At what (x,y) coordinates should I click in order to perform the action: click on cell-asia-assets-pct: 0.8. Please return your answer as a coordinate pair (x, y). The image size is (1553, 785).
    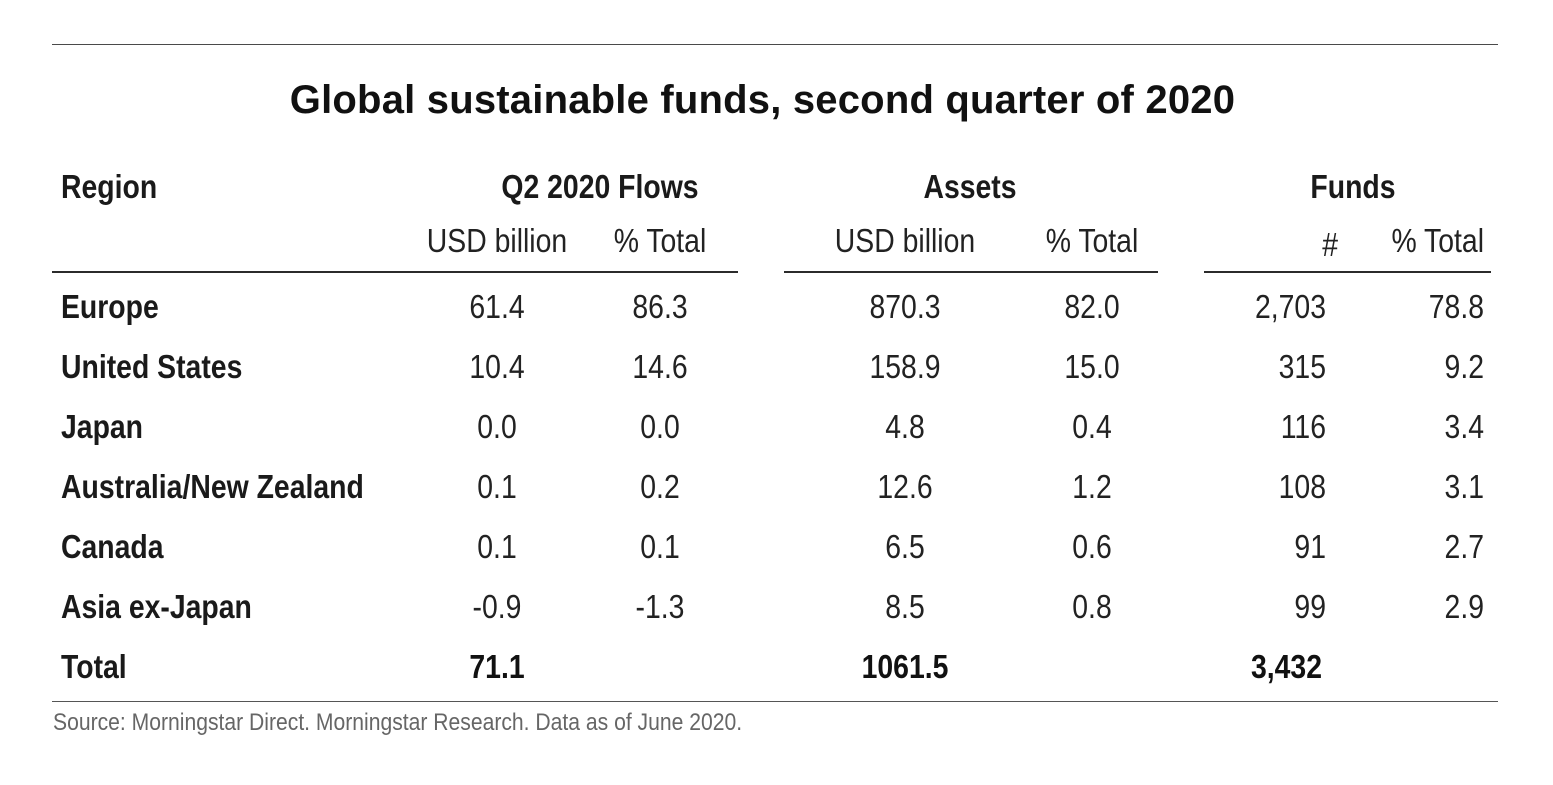
    Looking at the image, I should click on (1092, 606).